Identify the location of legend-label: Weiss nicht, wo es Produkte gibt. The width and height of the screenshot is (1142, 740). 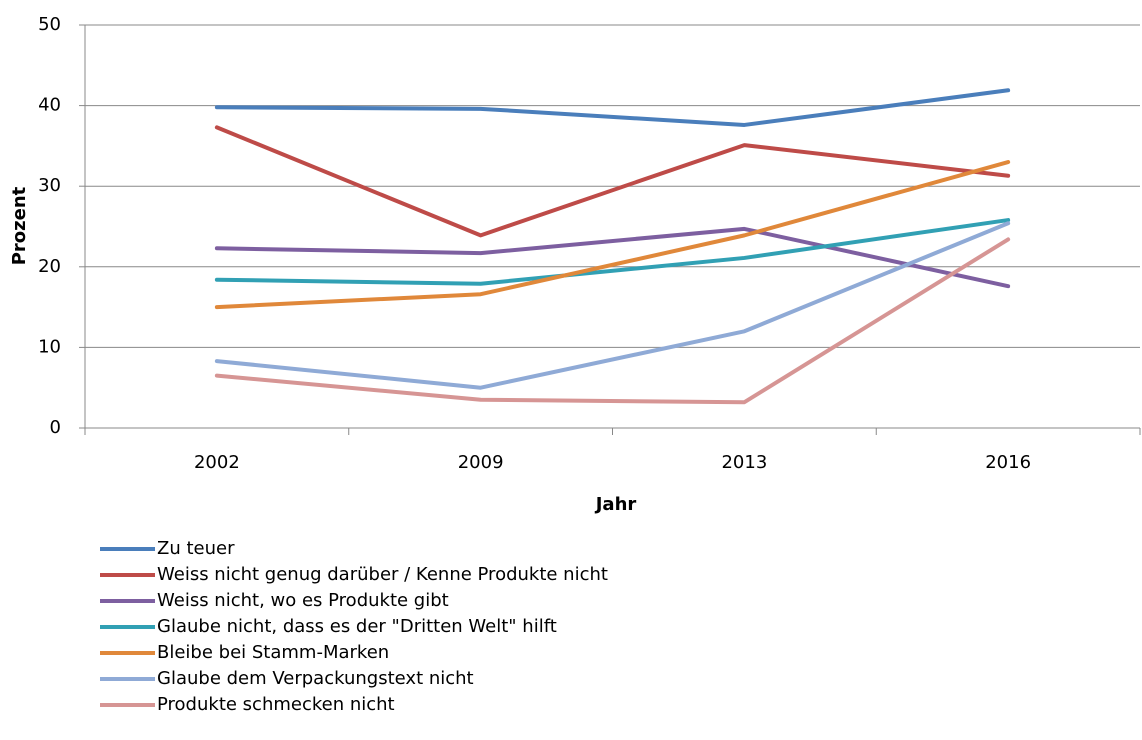
(303, 600).